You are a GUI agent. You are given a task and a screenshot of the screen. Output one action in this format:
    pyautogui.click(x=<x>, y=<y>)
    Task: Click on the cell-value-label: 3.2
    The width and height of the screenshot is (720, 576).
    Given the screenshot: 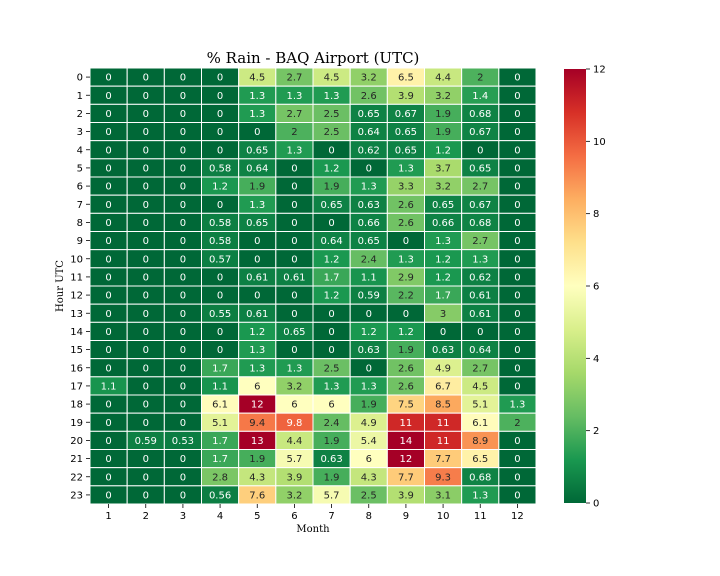 What is the action you would take?
    pyautogui.click(x=443, y=96)
    